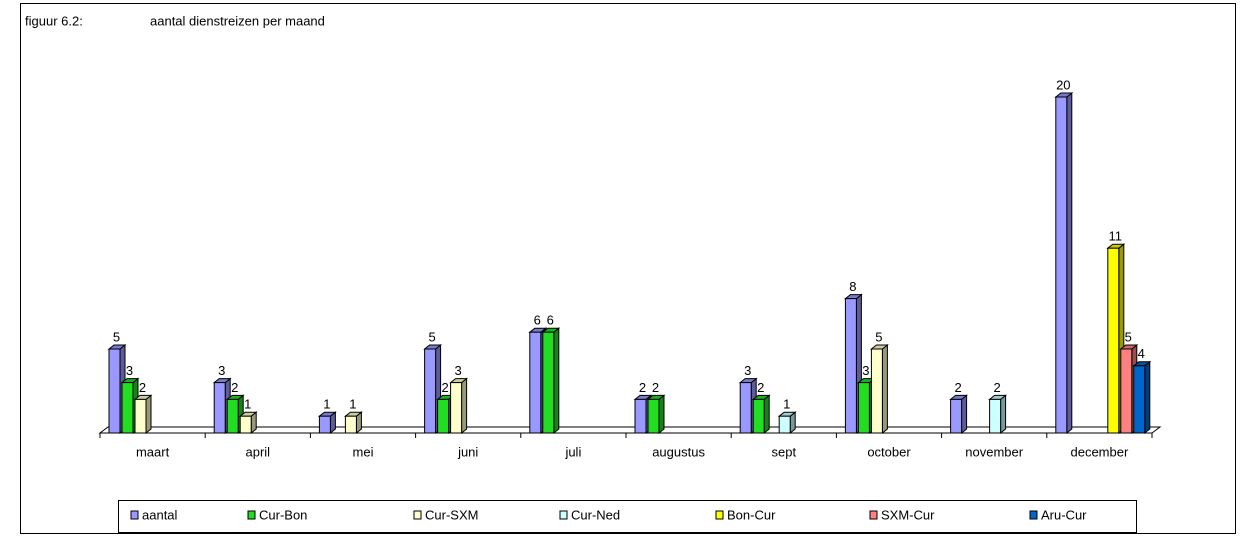 The height and width of the screenshot is (541, 1246). I want to click on chart-label: figuur 6.2:, so click(54, 20).